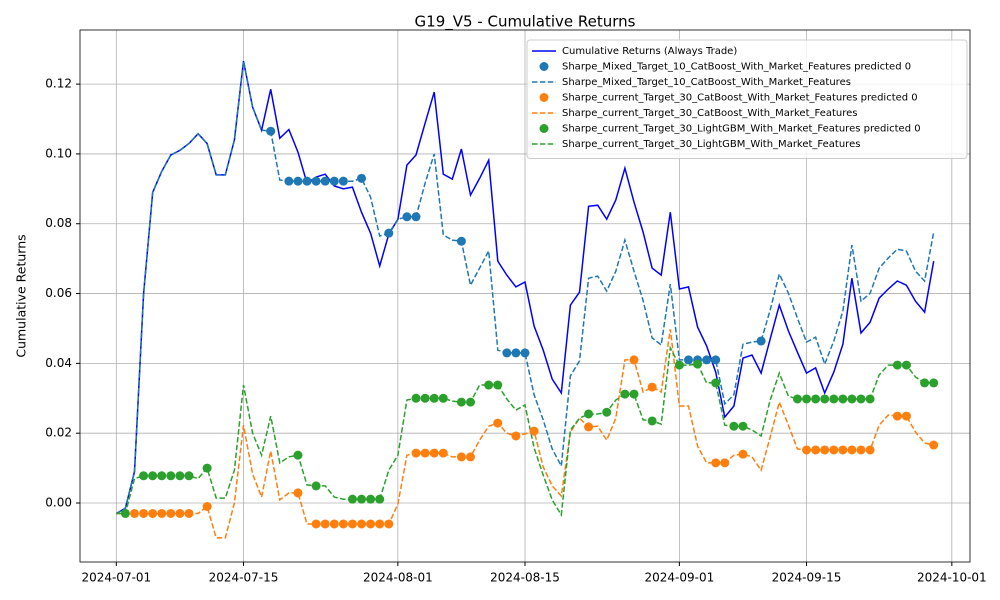 The image size is (1000, 600). I want to click on y-tick-label: 0.12, so click(58, 84).